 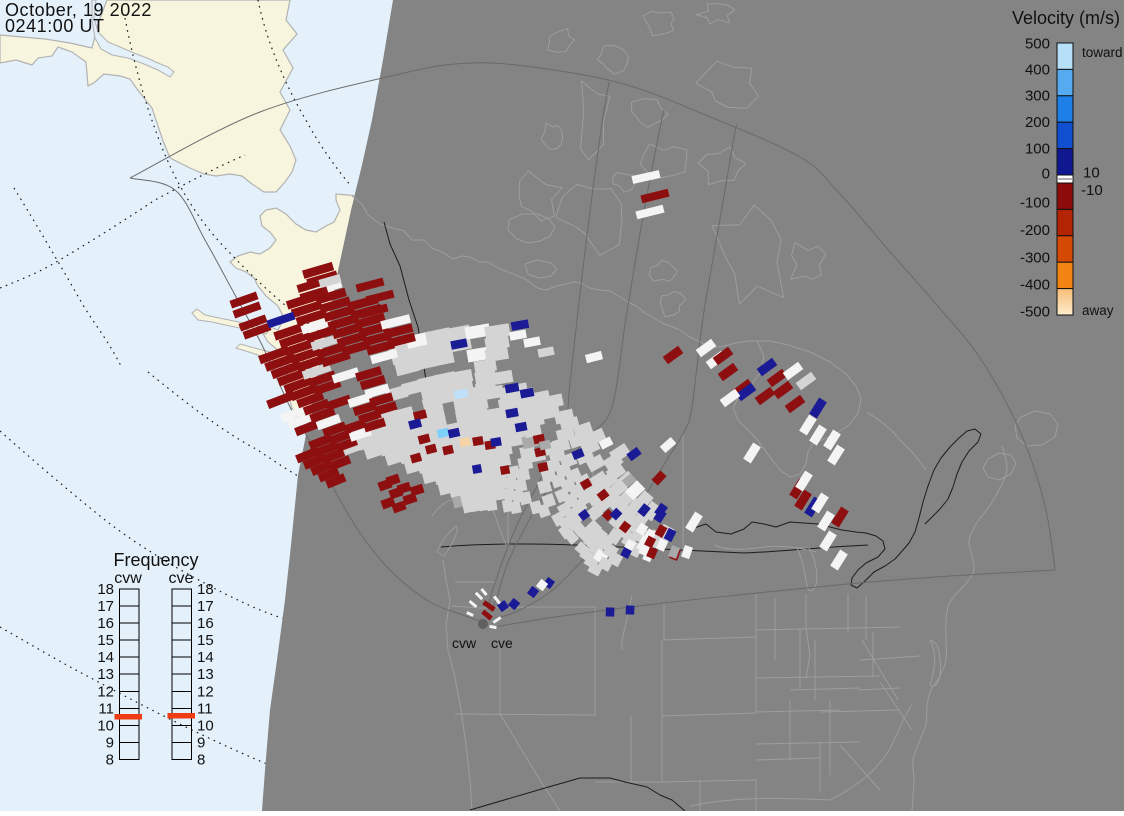 What do you see at coordinates (1066, 18) in the screenshot?
I see `svg-text: Velocity (m/s)` at bounding box center [1066, 18].